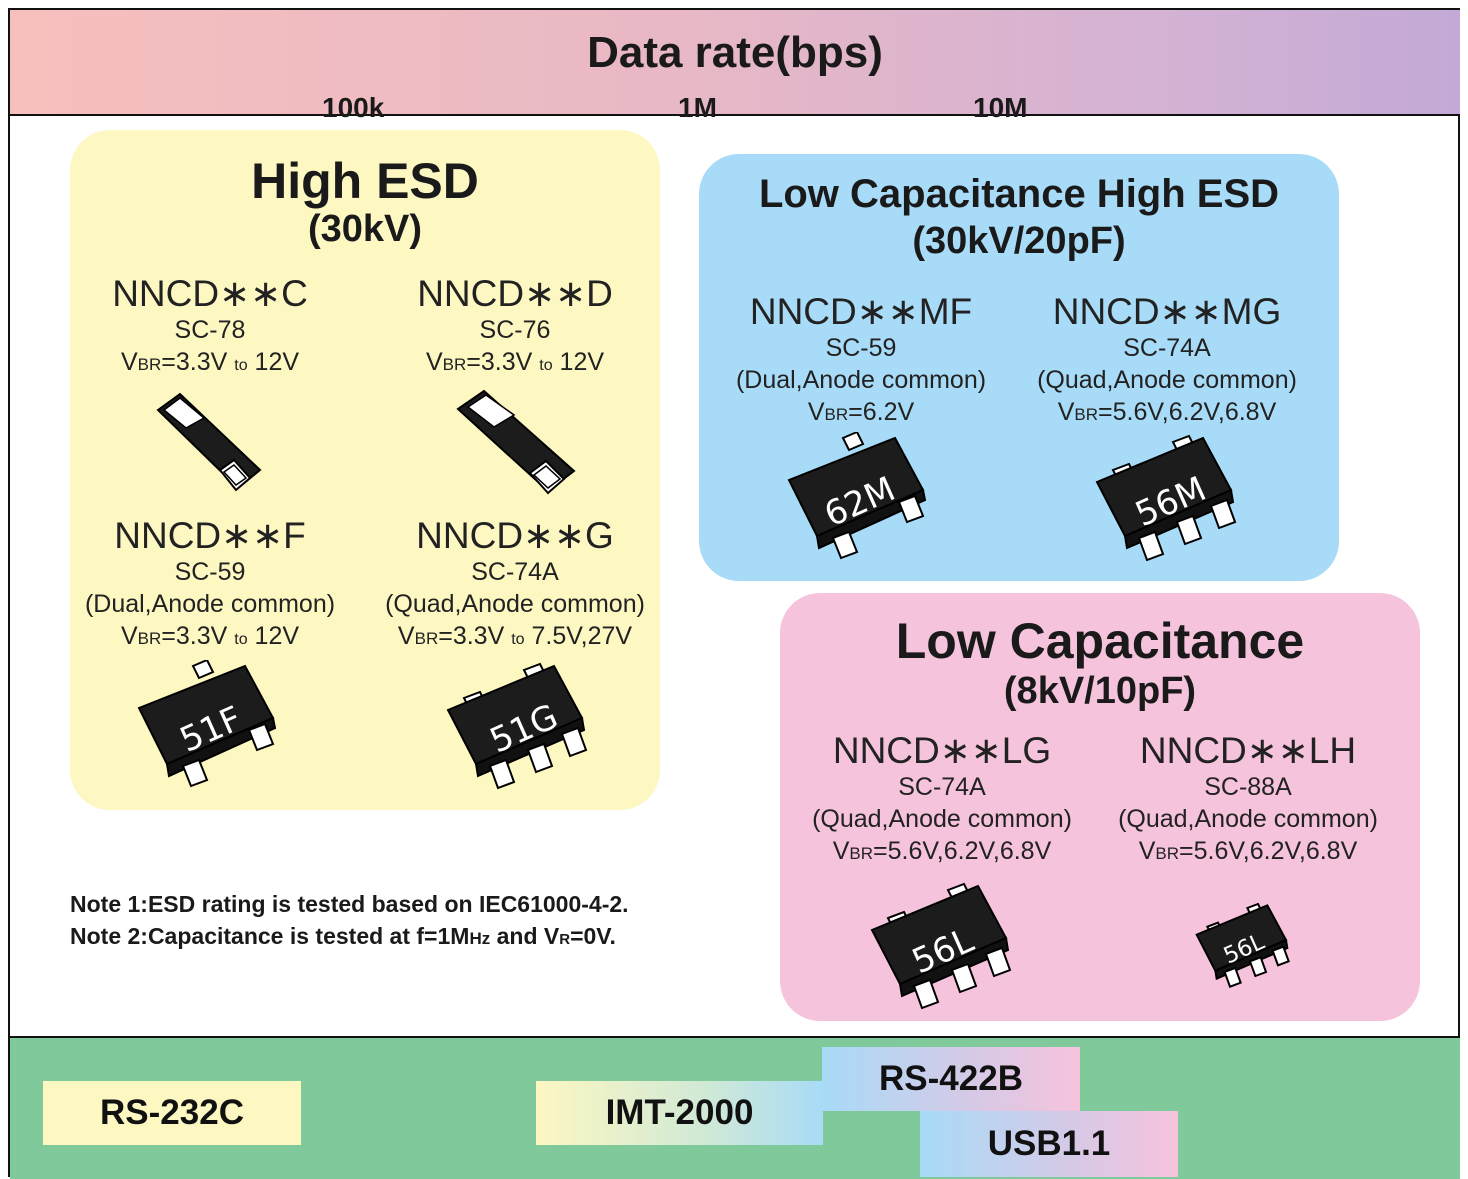 The image size is (1468, 1179). What do you see at coordinates (1100, 641) in the screenshot?
I see `low-cap-title: Low Capacitance` at bounding box center [1100, 641].